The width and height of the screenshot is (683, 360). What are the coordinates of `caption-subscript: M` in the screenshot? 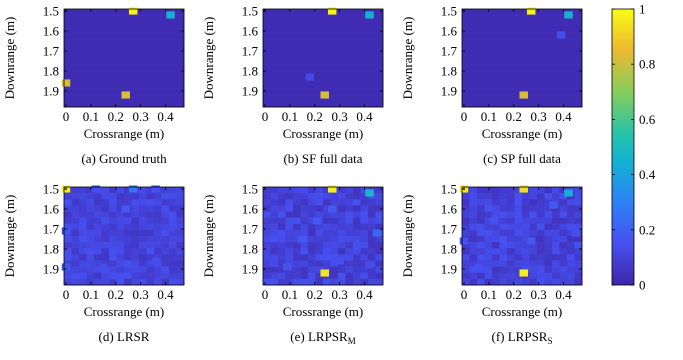 It's located at (352, 341).